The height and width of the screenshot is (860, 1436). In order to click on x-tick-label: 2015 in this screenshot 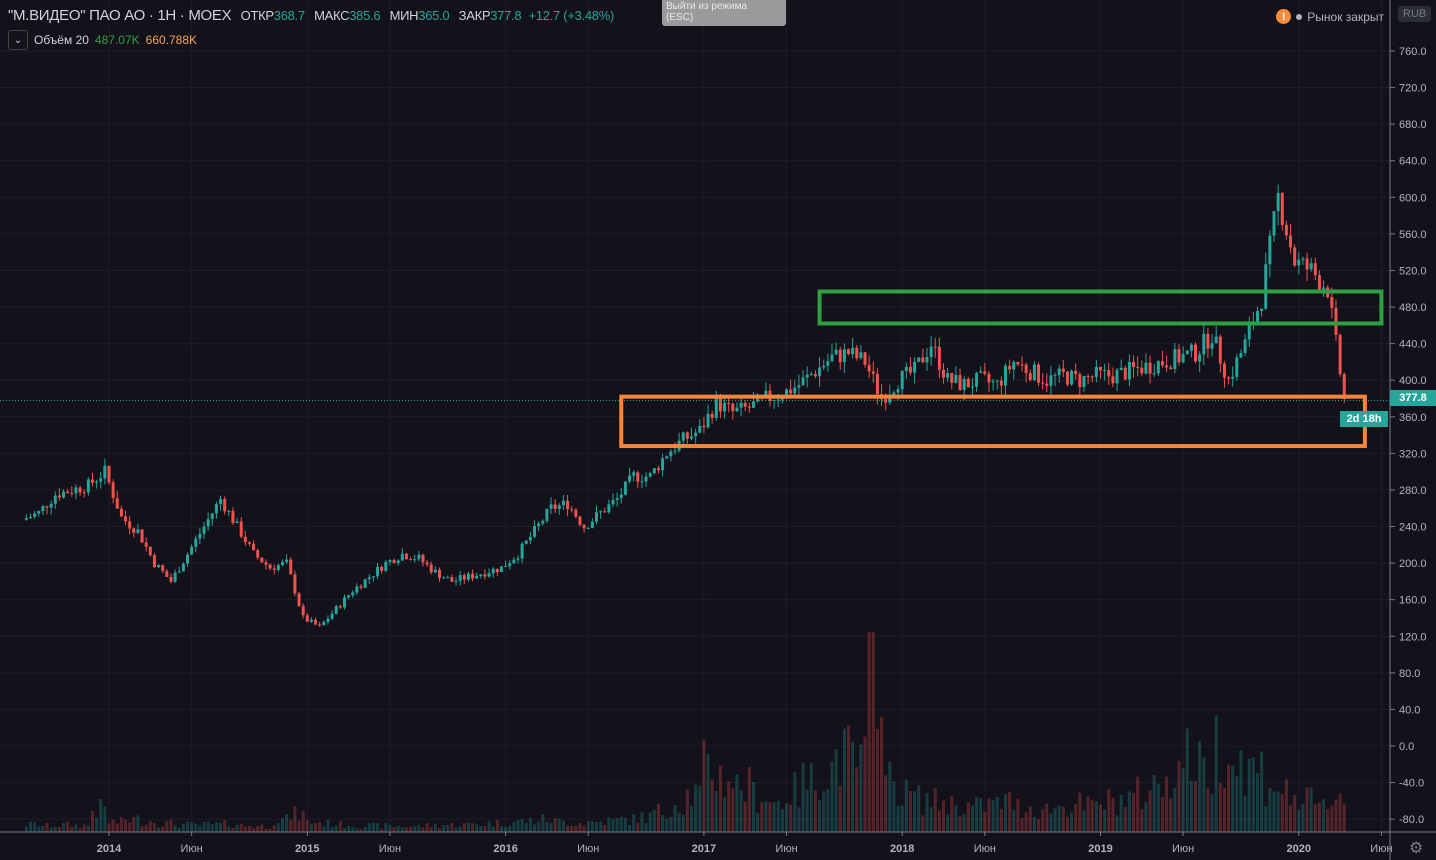, I will do `click(307, 849)`.